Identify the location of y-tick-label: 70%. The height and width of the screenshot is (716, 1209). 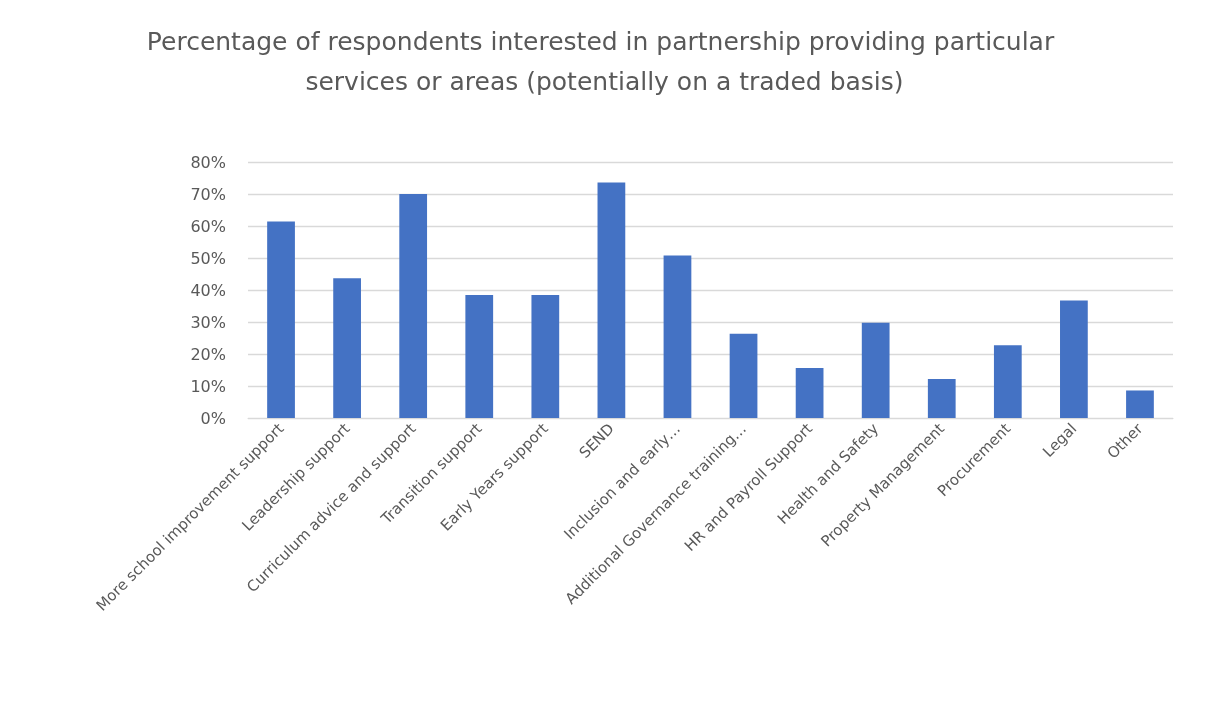
(208, 194).